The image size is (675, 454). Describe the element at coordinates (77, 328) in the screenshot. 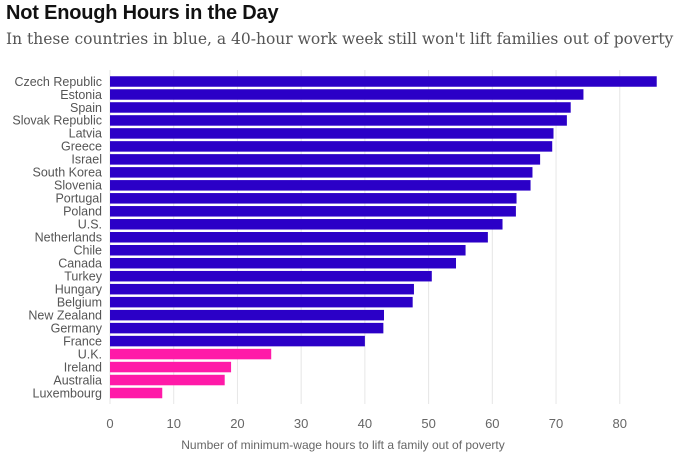

I see `category-label: Germany` at that location.